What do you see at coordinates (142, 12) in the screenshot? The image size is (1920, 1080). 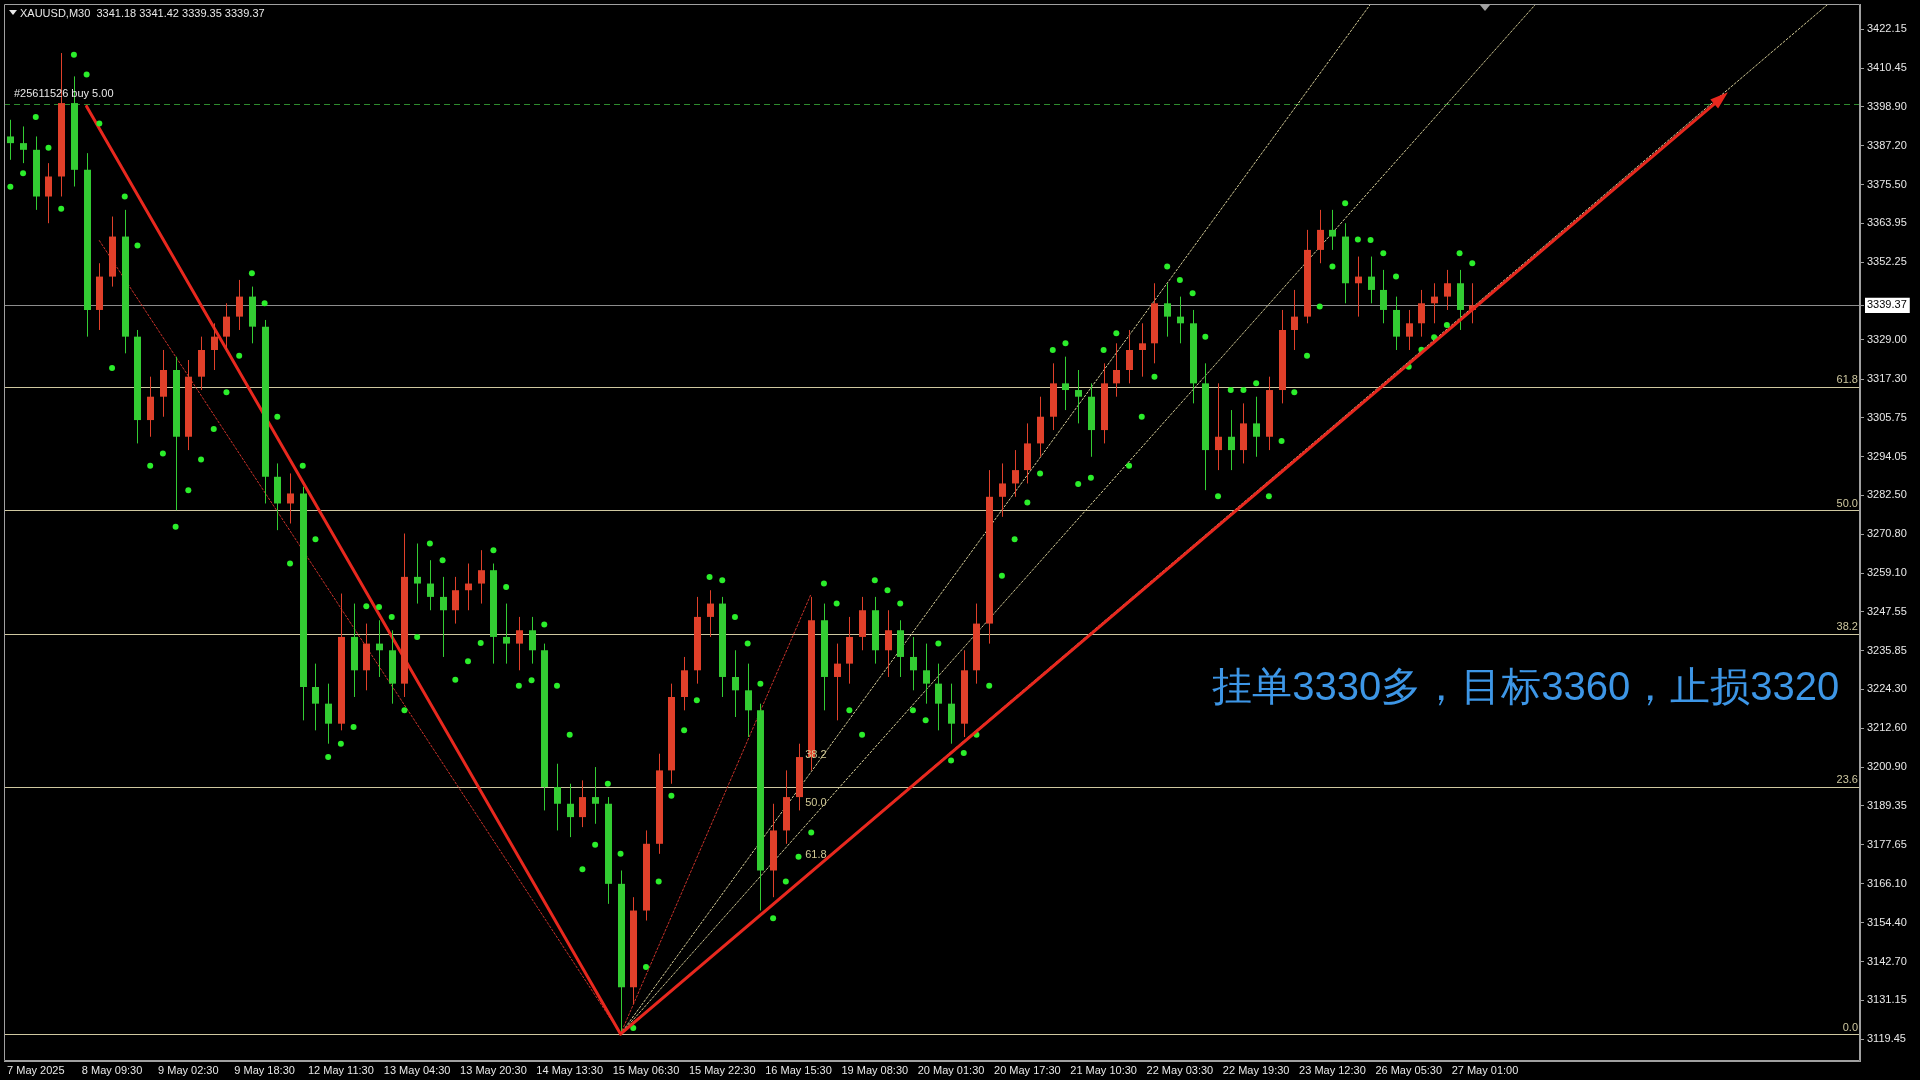 I see `chart-title: XAUUSD,M30 3341.18 3341.42 3339.35 3339.37` at bounding box center [142, 12].